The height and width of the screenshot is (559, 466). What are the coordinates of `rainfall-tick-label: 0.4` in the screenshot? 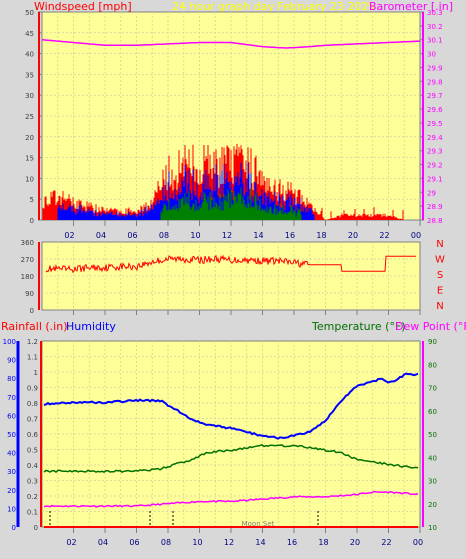 It's located at (33, 466).